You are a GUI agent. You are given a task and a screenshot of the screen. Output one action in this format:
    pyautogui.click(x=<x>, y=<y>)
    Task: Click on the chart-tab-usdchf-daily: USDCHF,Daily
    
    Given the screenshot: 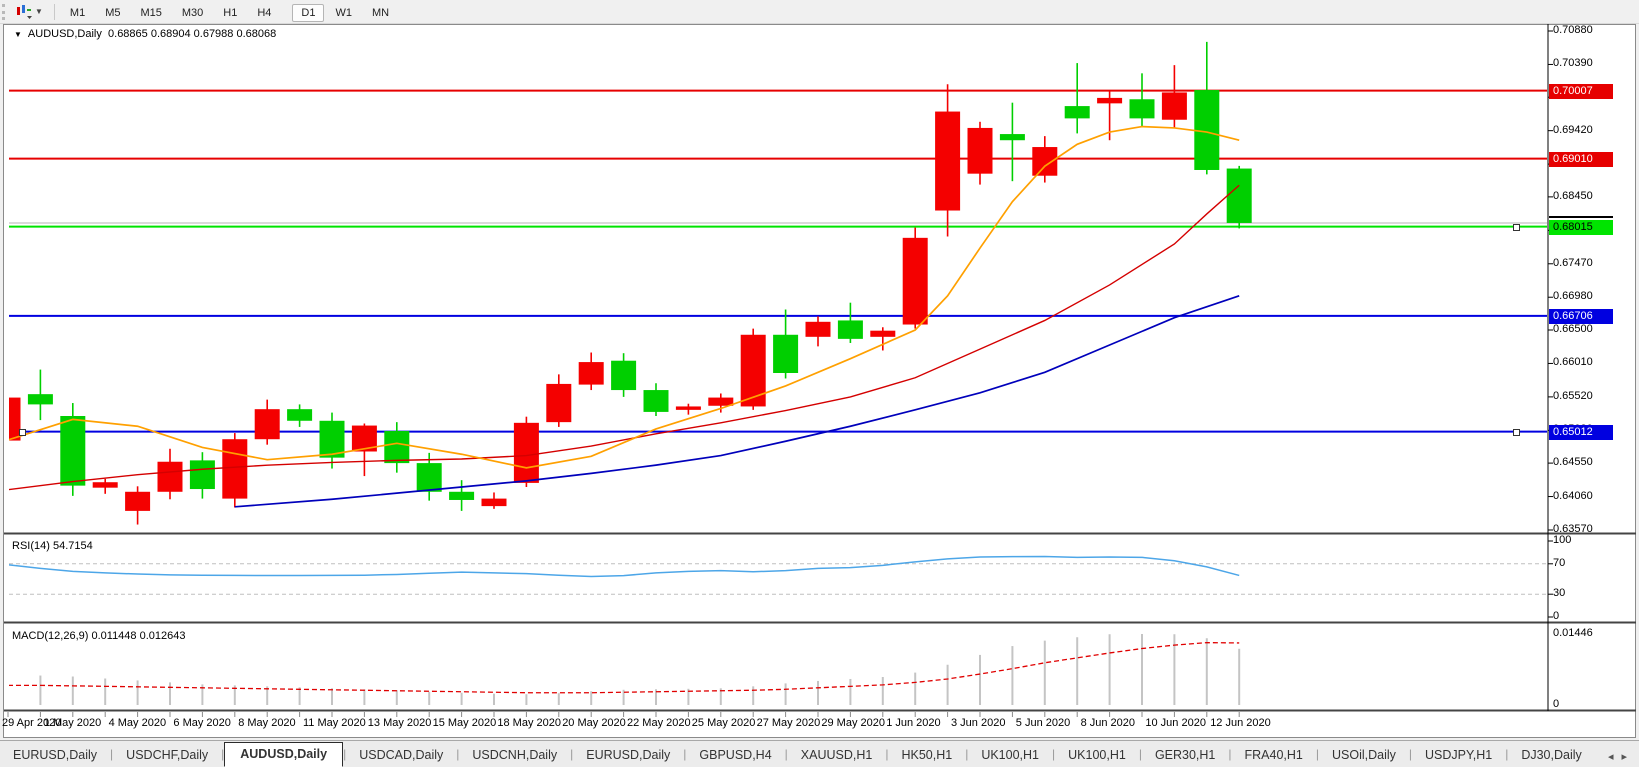 What is the action you would take?
    pyautogui.click(x=167, y=755)
    